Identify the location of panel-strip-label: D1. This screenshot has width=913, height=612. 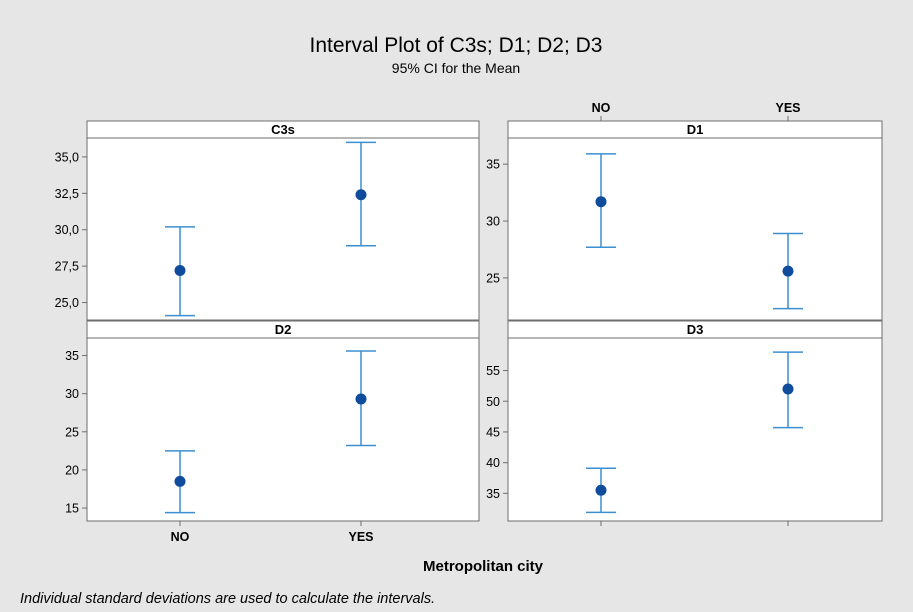
(695, 129).